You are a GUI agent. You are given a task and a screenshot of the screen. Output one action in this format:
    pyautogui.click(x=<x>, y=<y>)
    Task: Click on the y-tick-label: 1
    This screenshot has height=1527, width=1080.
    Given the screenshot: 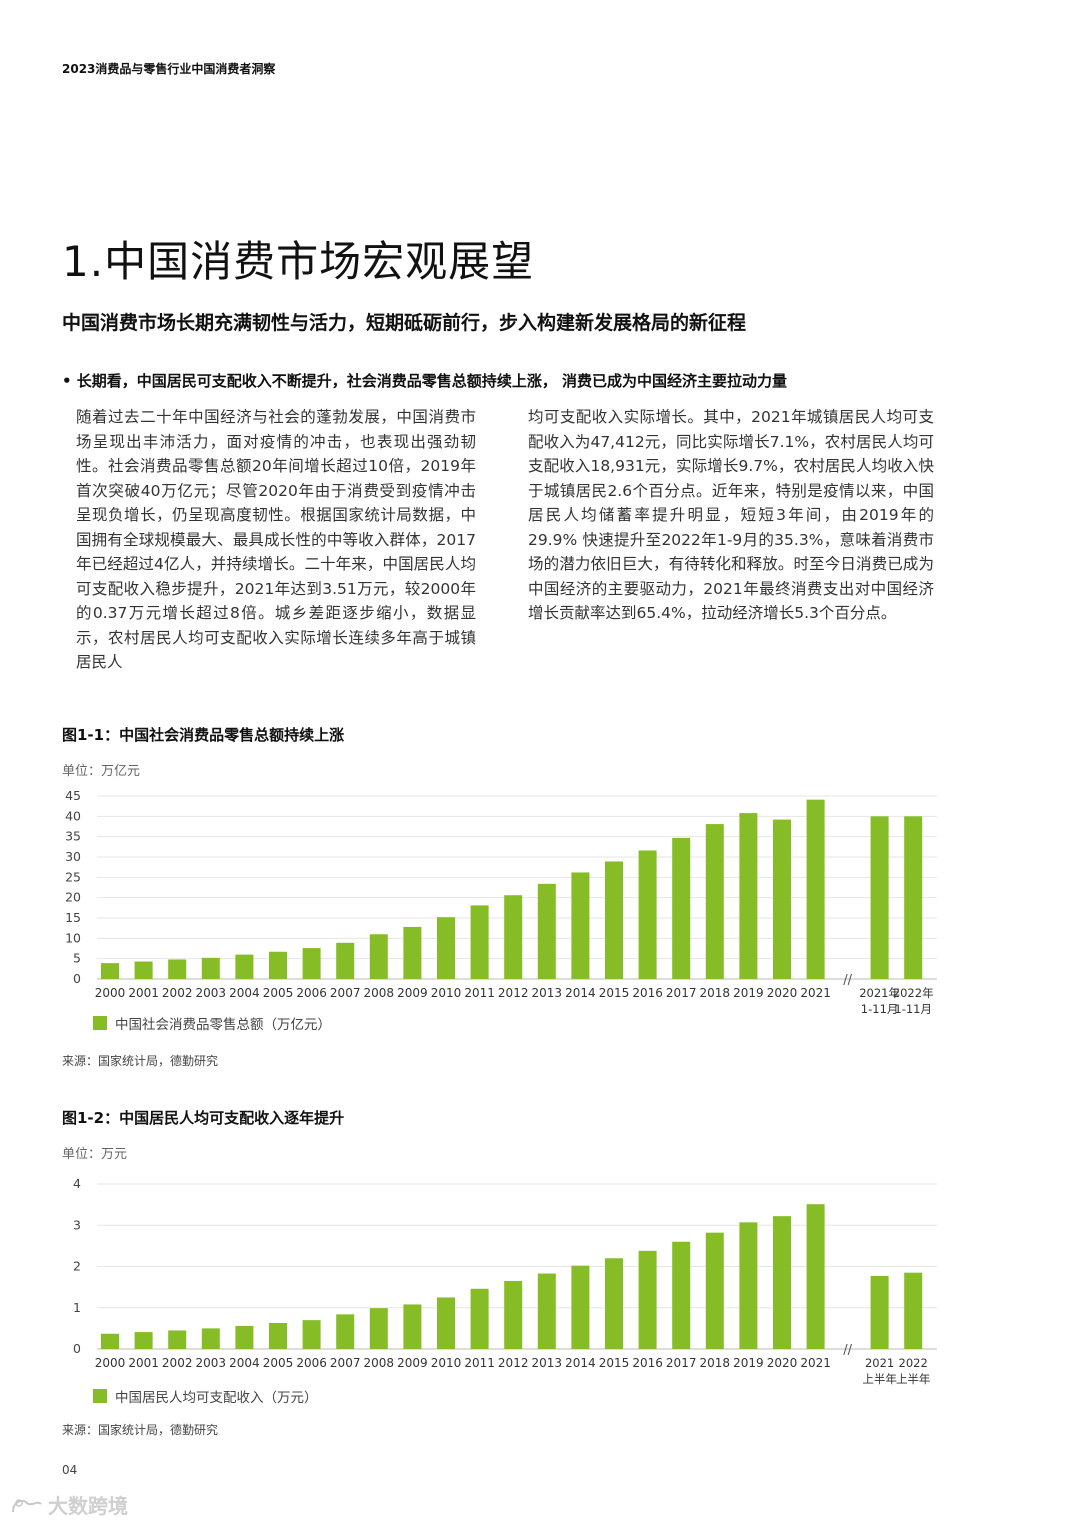 What is the action you would take?
    pyautogui.click(x=77, y=1307)
    